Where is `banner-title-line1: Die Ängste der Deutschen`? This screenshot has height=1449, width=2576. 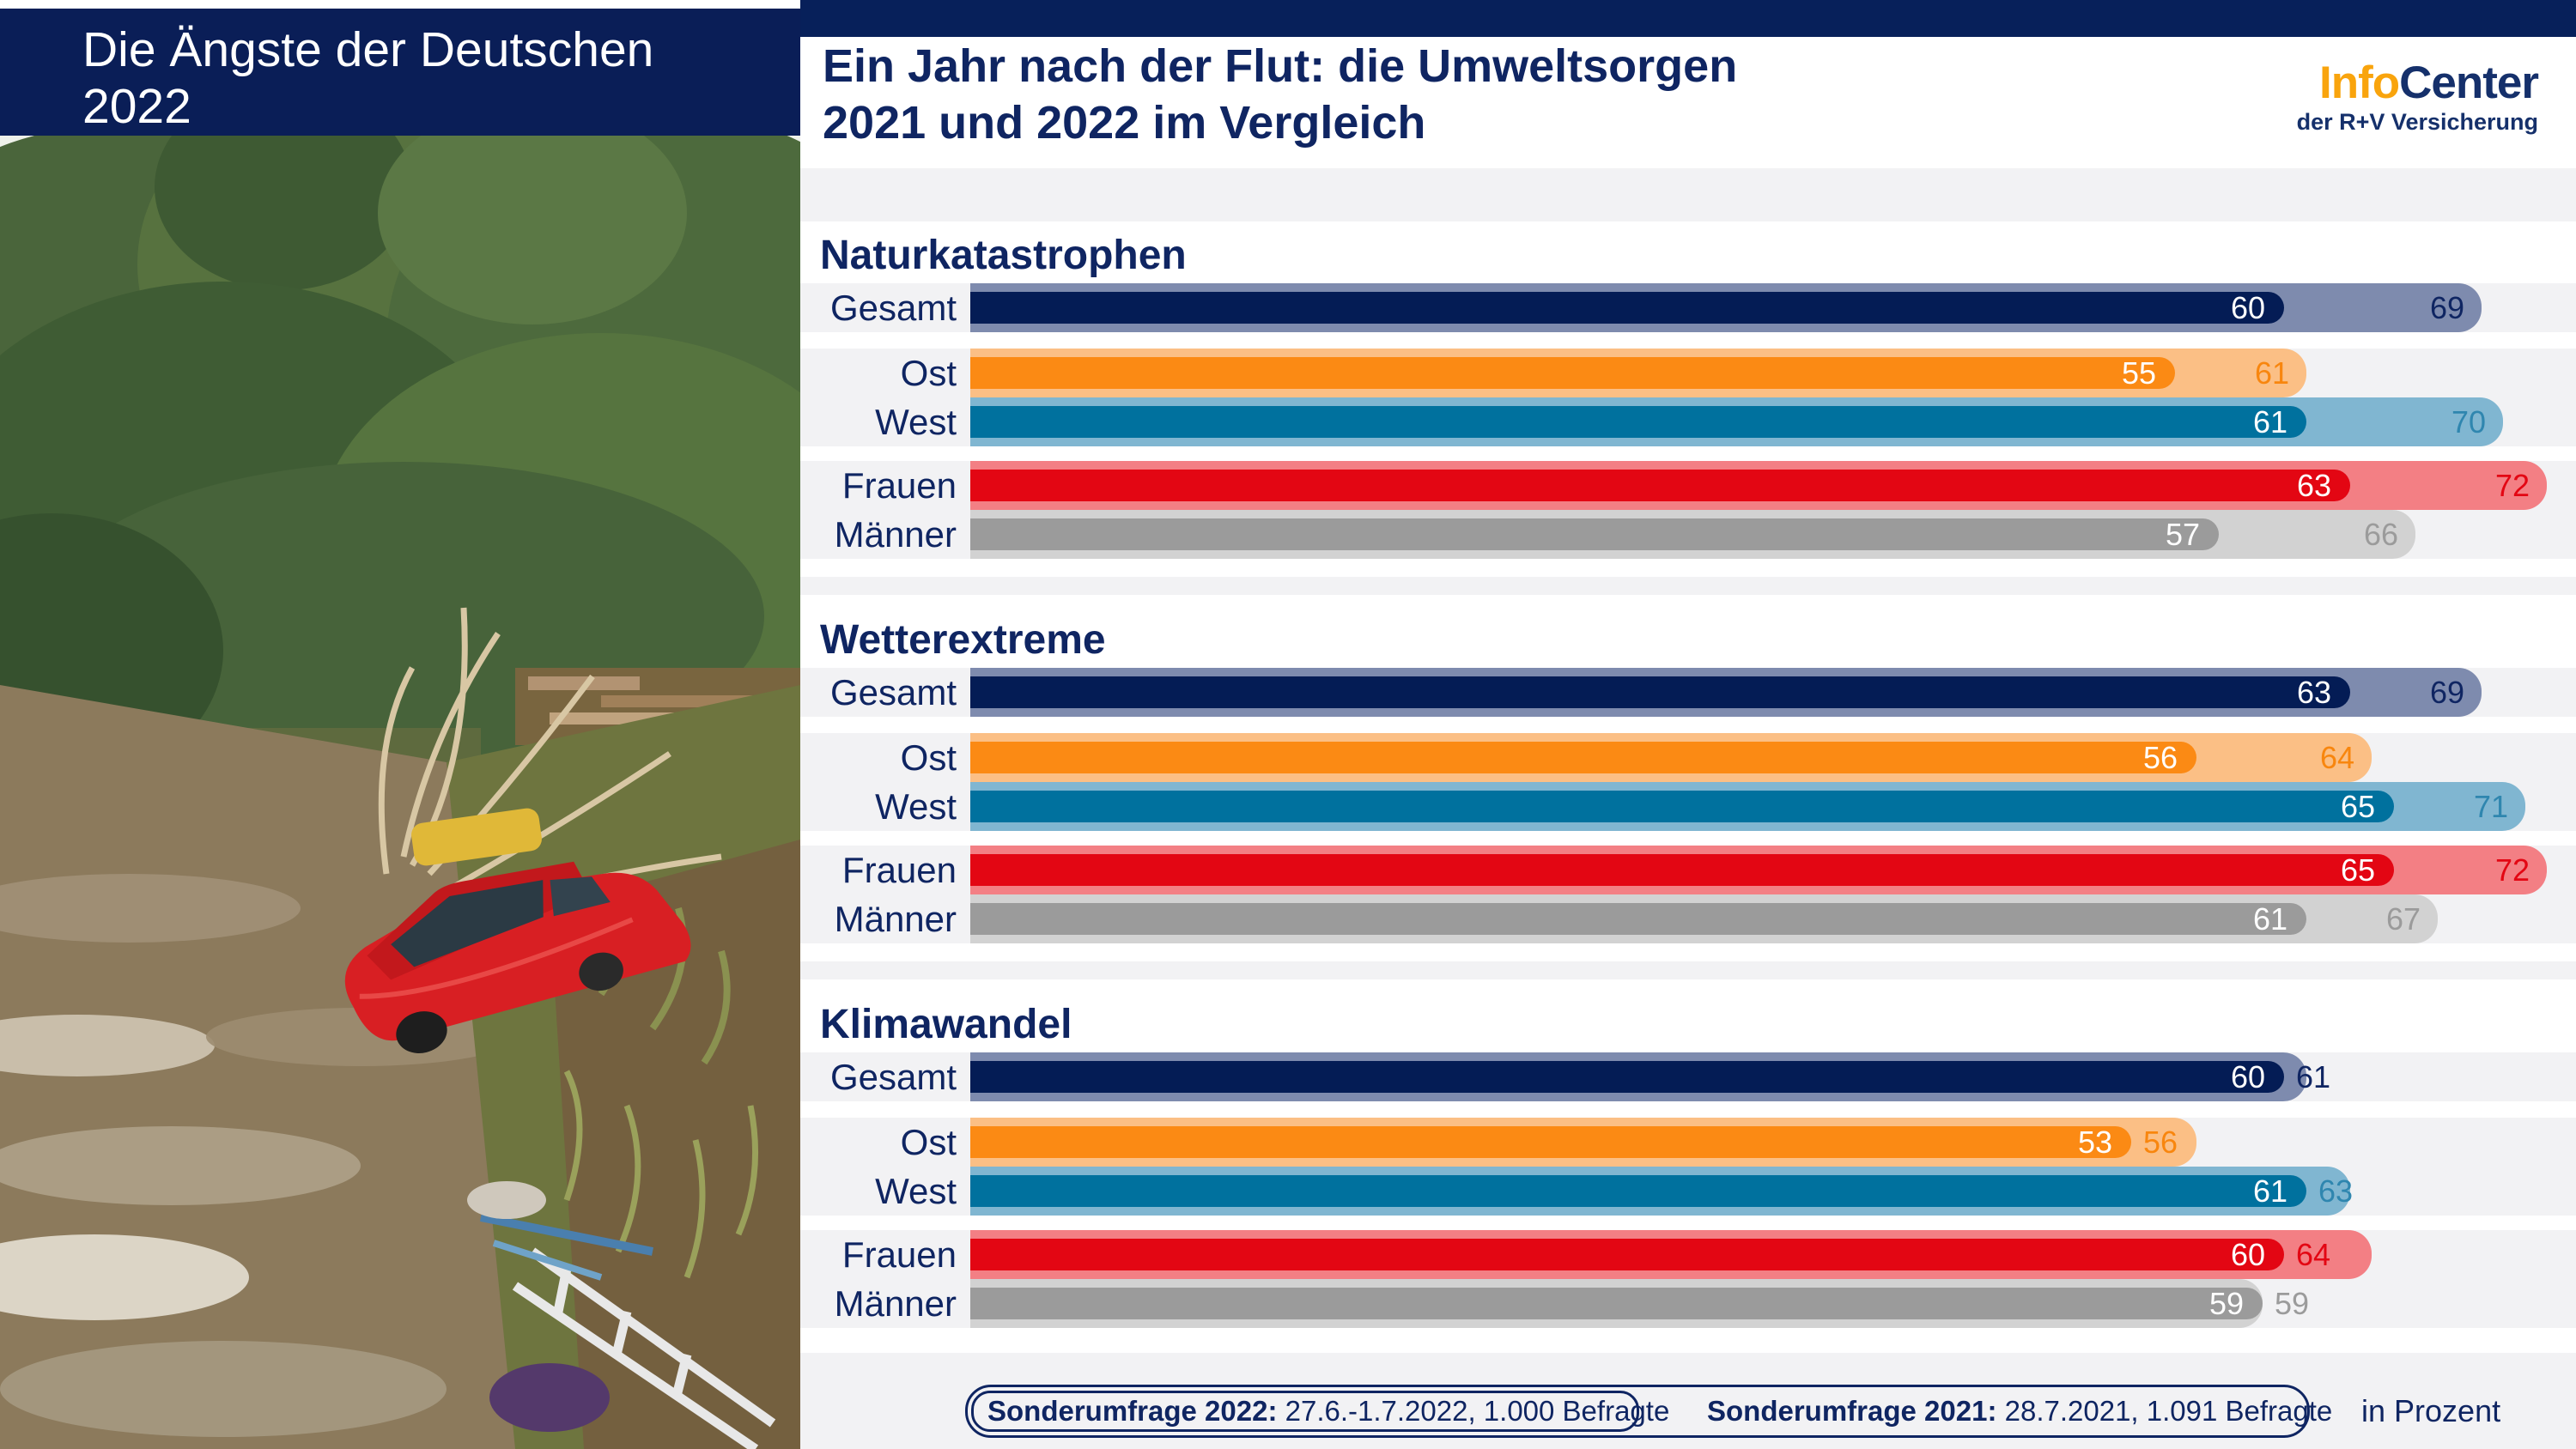 banner-title-line1: Die Ängste der Deutschen is located at coordinates (368, 49).